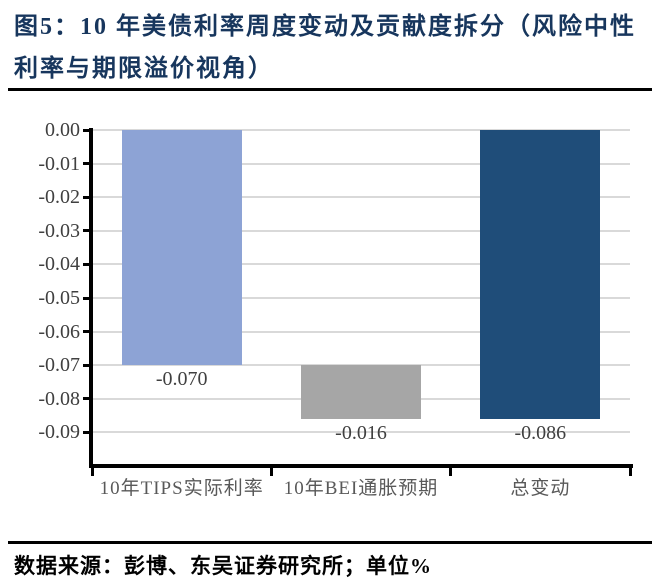 This screenshot has width=660, height=581. Describe the element at coordinates (59, 398) in the screenshot. I see `y-tick-label: -0.08` at that location.